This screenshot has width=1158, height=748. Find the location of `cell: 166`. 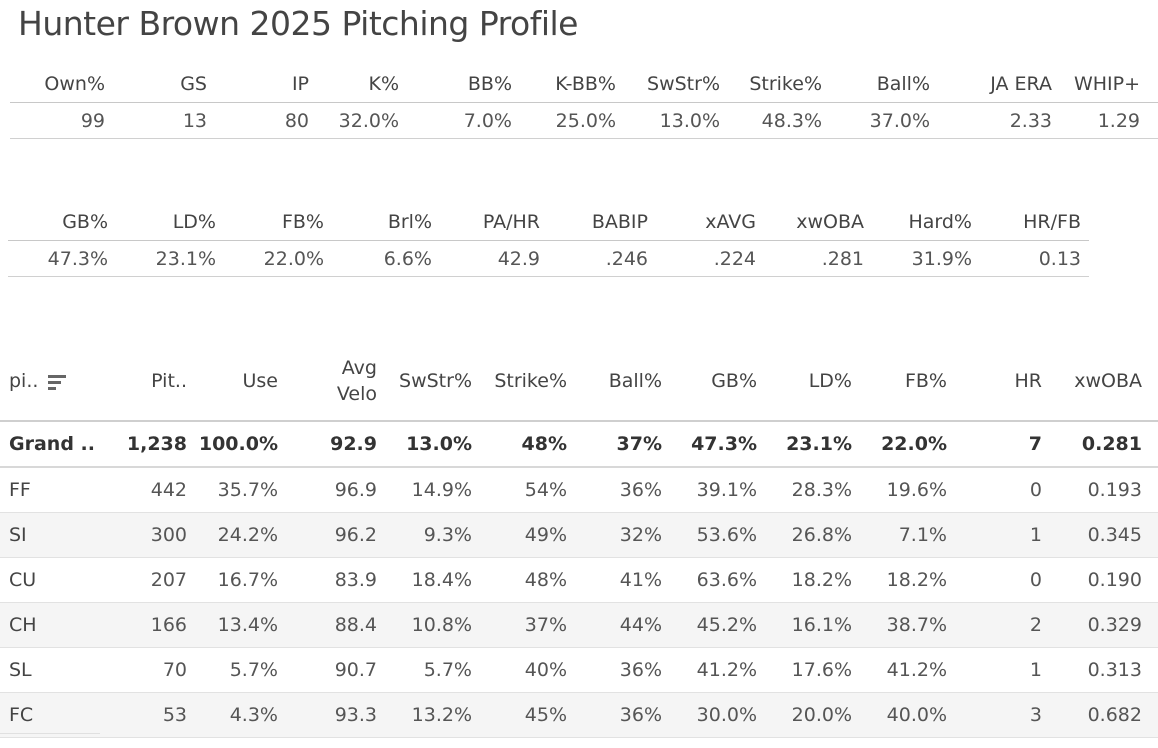

cell: 166 is located at coordinates (149, 625).